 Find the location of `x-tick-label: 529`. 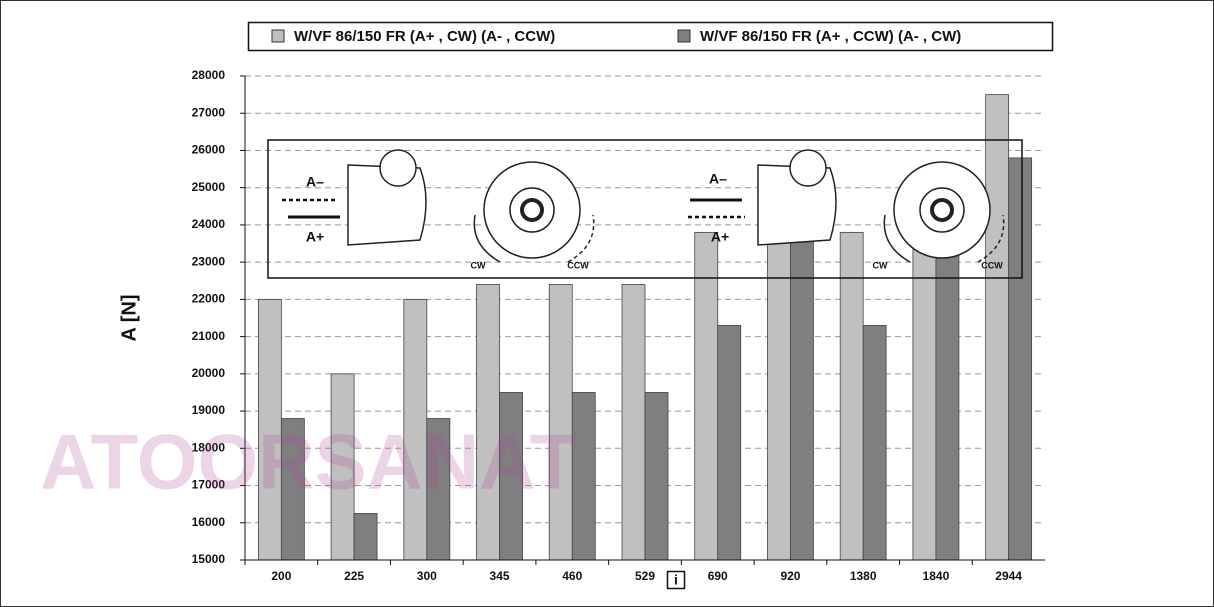

x-tick-label: 529 is located at coordinates (645, 576).